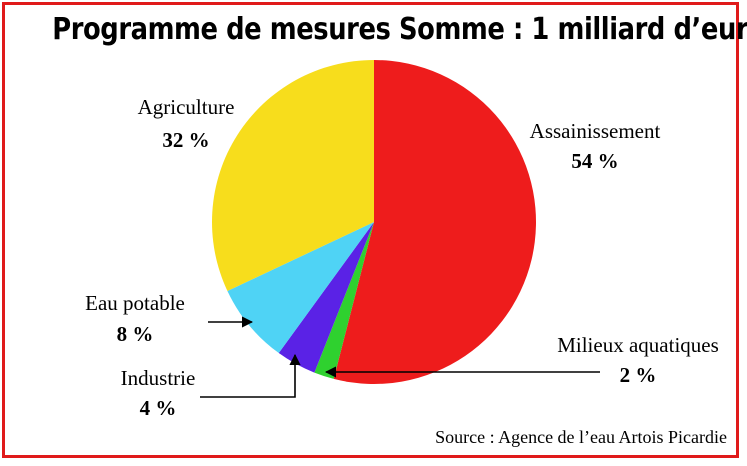  I want to click on pie-slice-agriculture, so click(292, 175).